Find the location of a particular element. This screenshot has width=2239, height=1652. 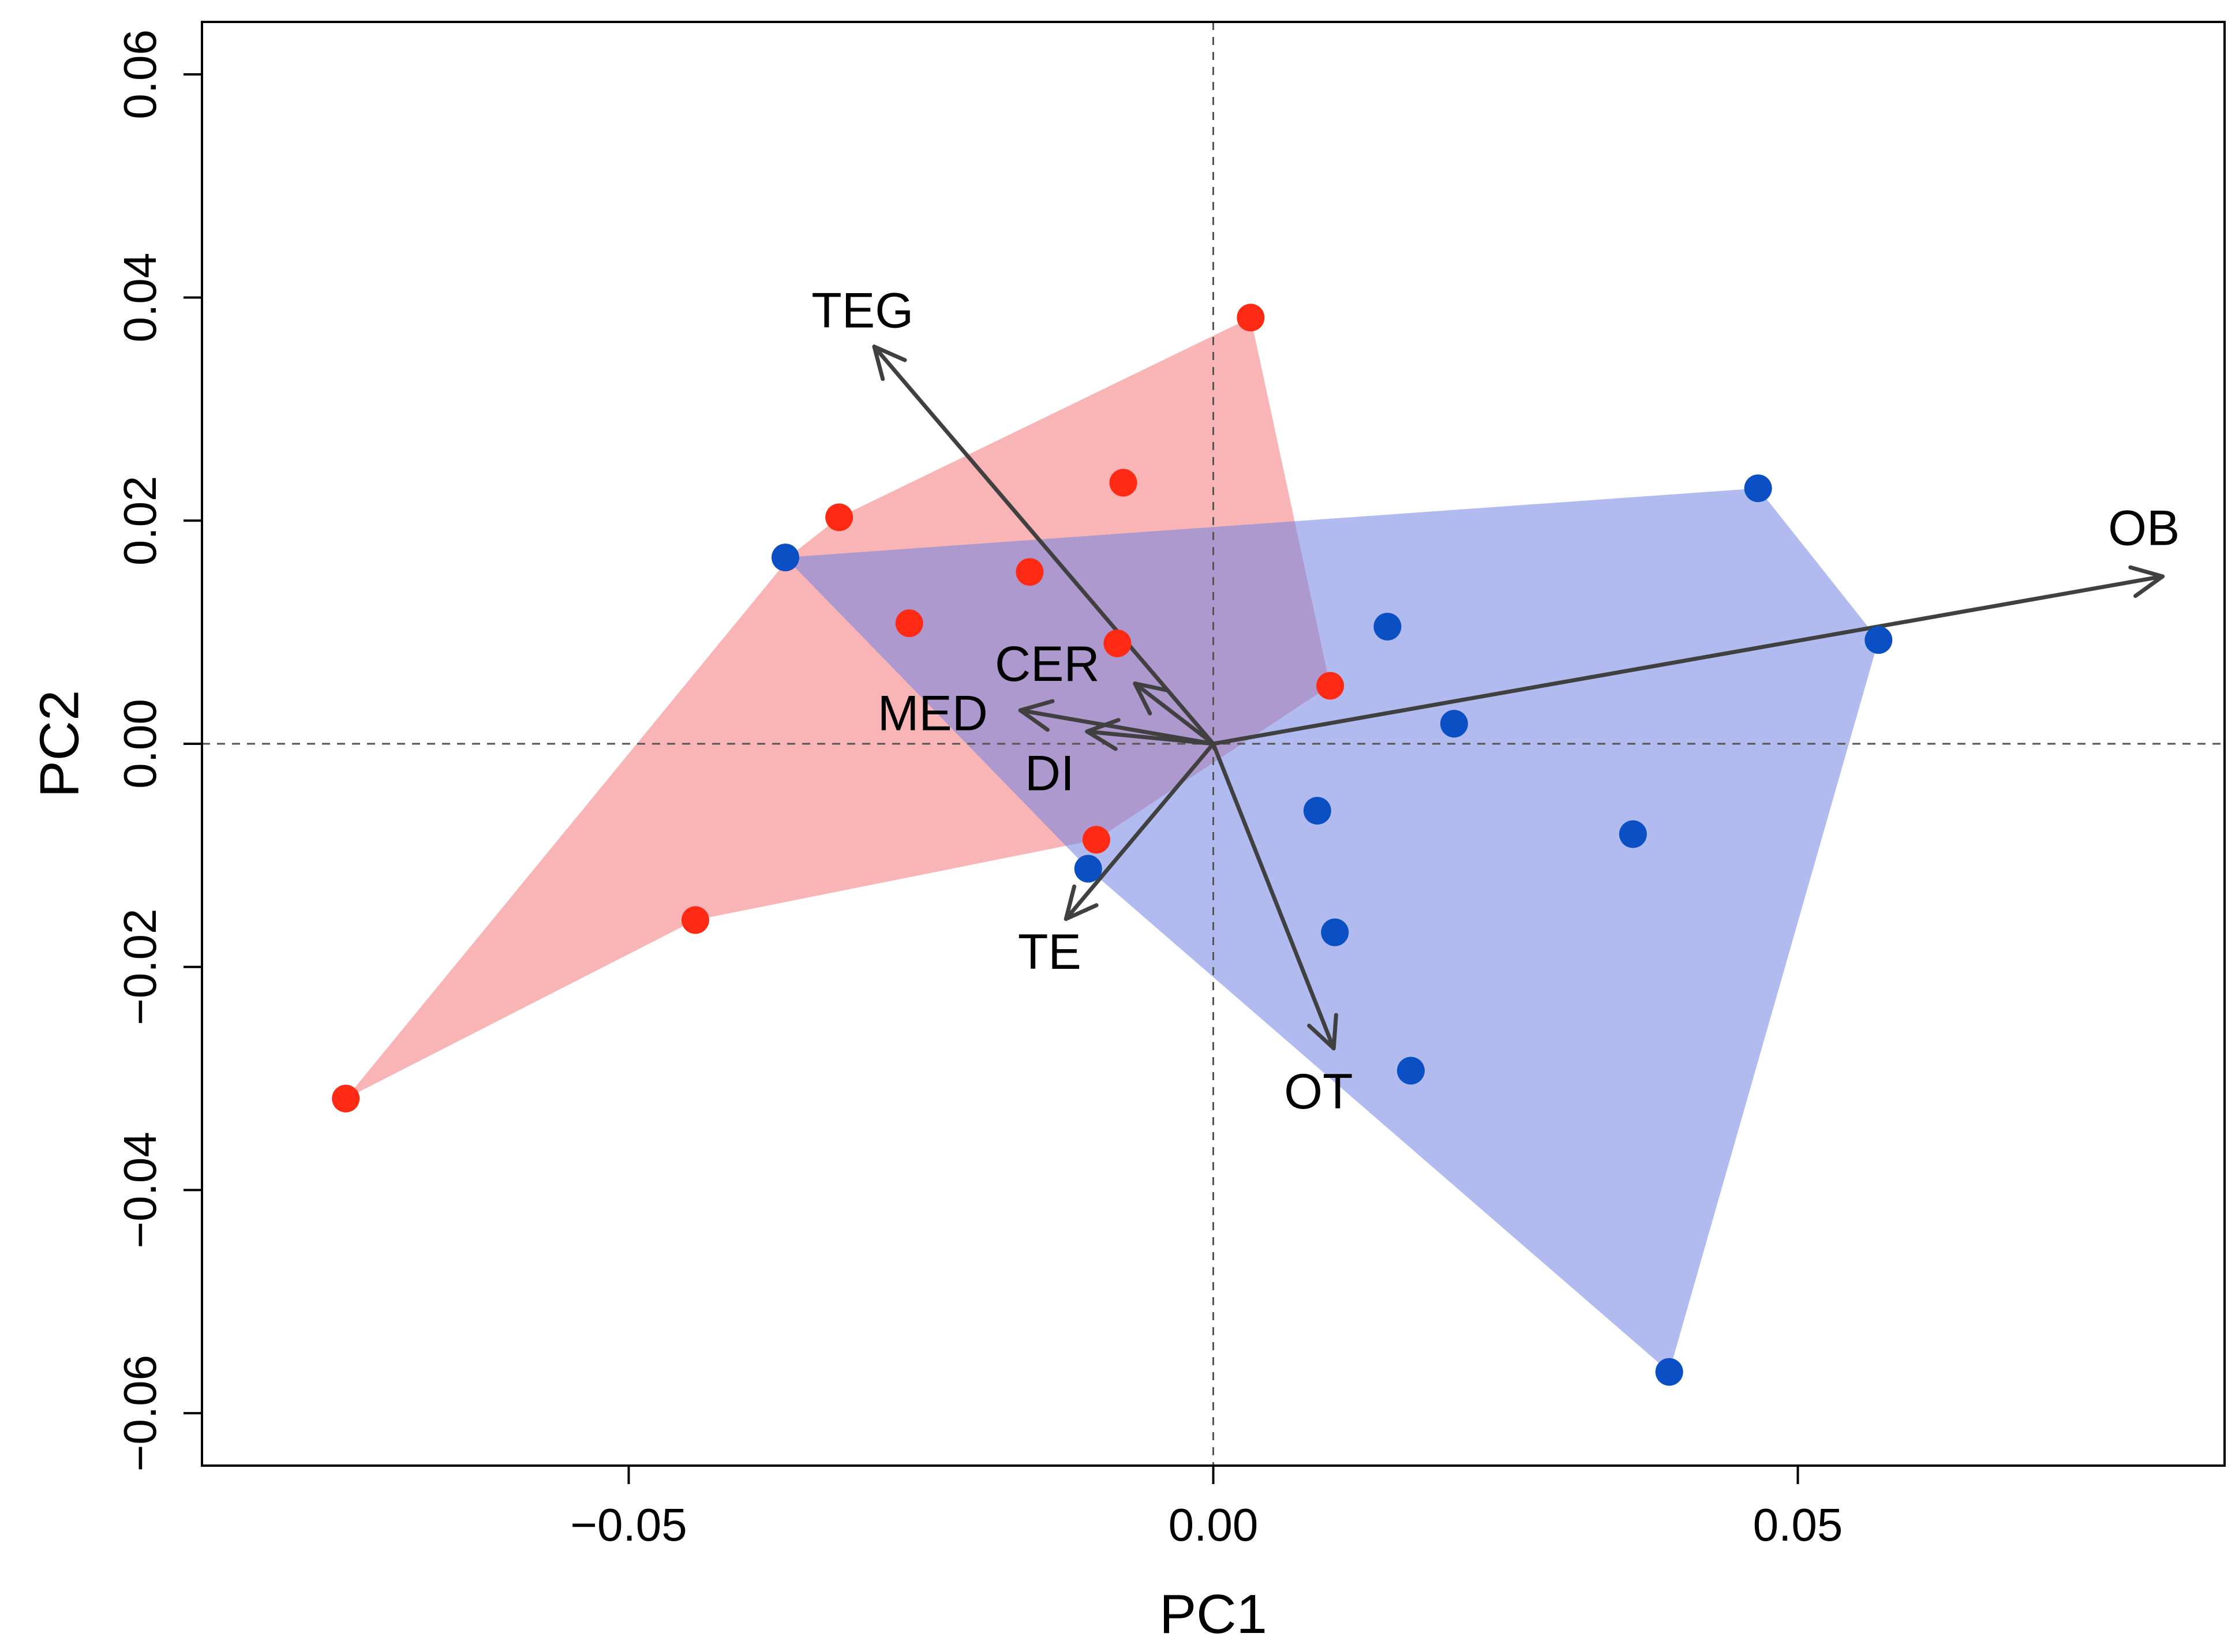

arrowhead-ob is located at coordinates (2146, 581).